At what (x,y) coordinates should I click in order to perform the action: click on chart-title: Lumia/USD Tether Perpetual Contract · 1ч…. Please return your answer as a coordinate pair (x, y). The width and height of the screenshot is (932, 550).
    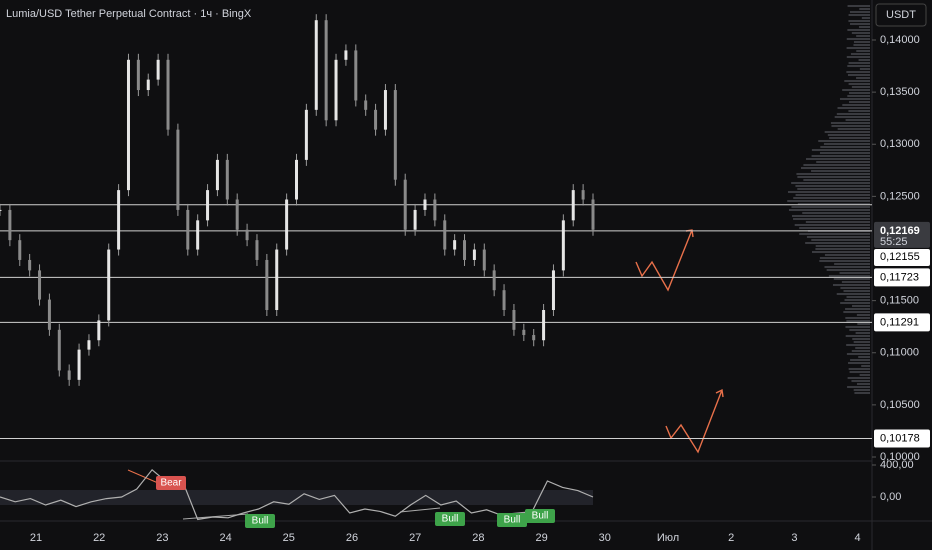
    Looking at the image, I should click on (129, 14).